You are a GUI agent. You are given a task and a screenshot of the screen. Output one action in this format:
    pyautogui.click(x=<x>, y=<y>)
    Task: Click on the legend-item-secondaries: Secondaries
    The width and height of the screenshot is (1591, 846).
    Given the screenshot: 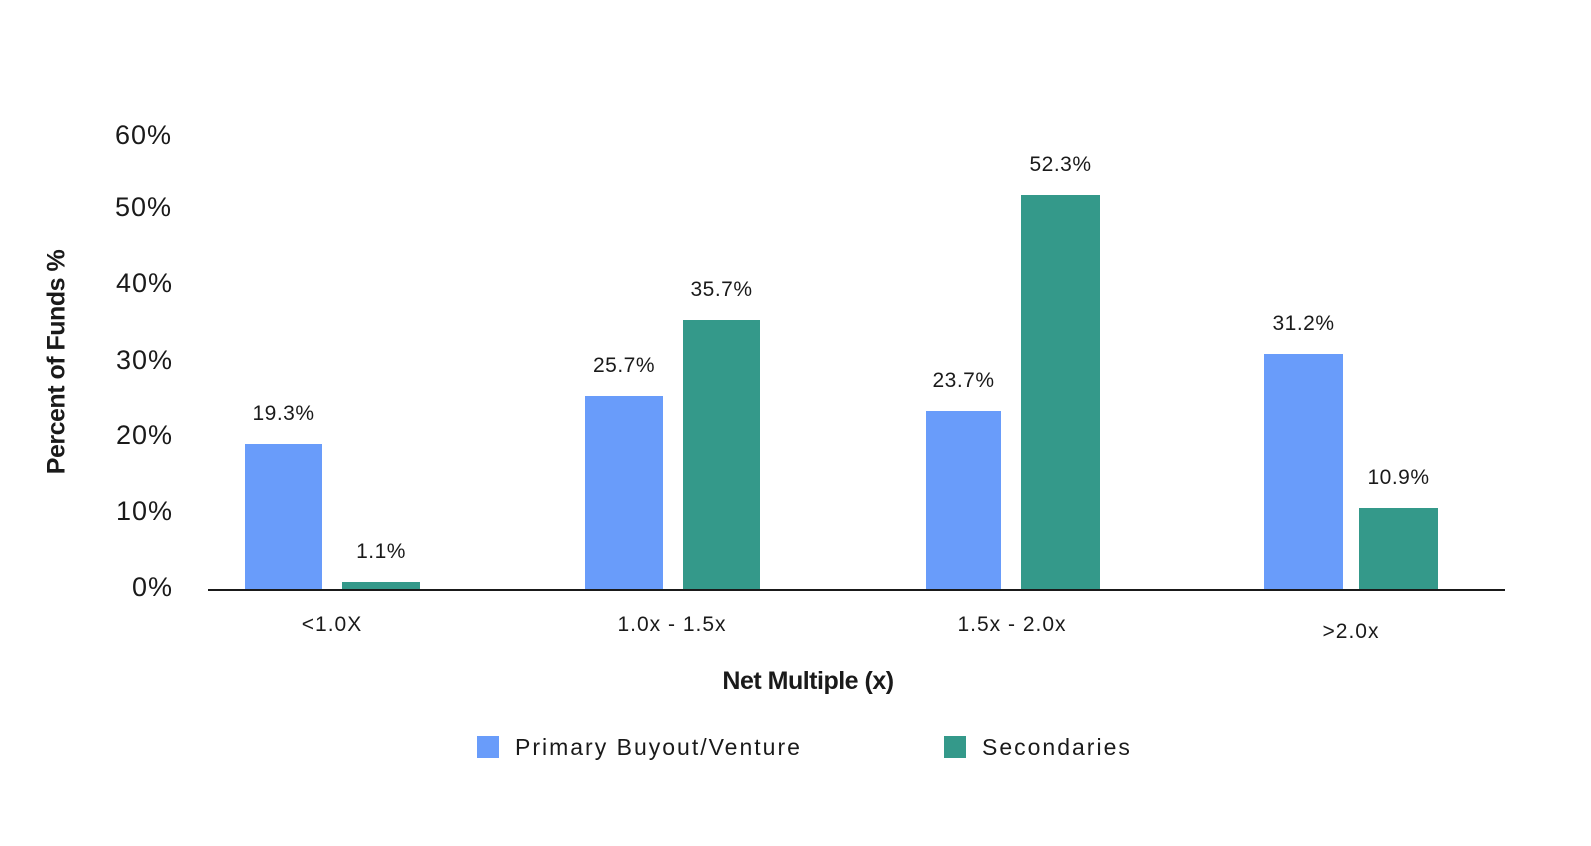 What is the action you would take?
    pyautogui.click(x=1038, y=747)
    